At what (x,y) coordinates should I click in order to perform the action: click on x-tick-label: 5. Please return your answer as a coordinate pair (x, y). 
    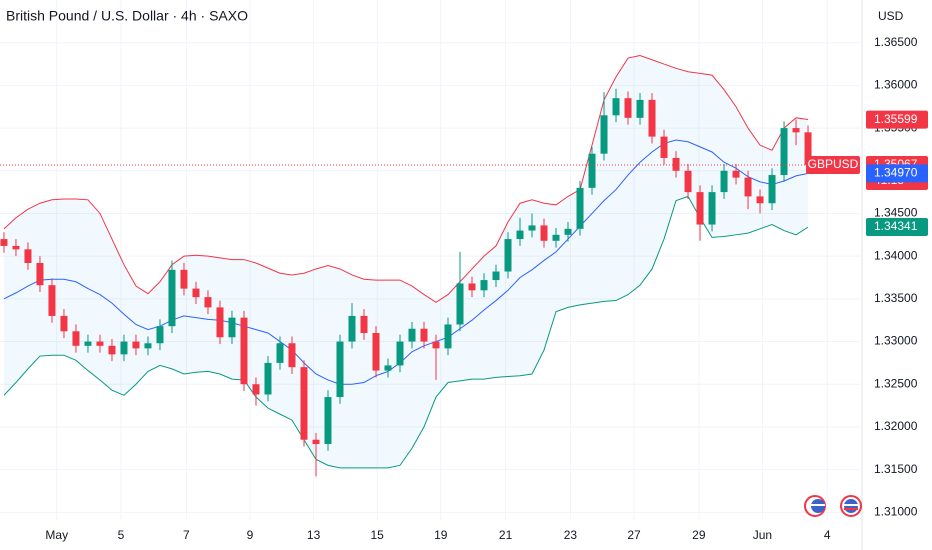
    Looking at the image, I should click on (121, 535).